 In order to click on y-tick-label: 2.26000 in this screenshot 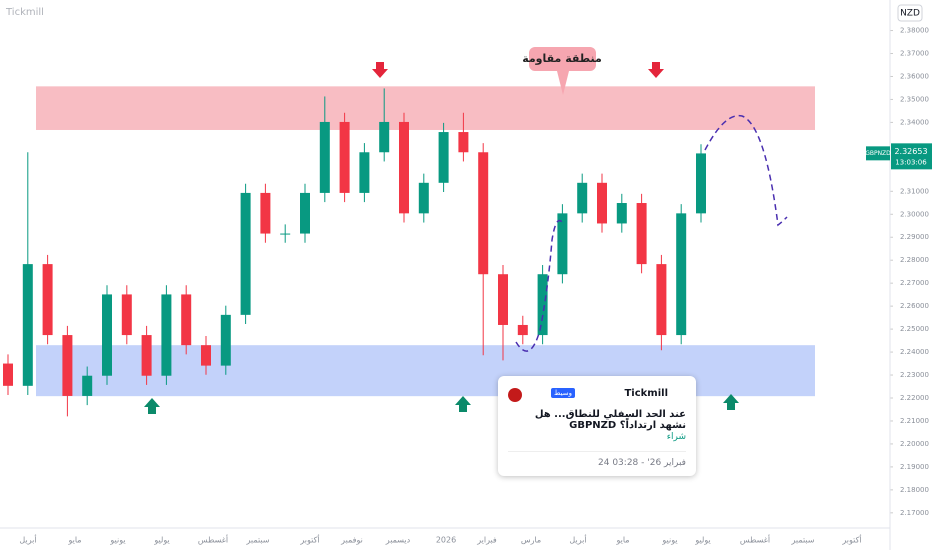, I will do `click(914, 306)`.